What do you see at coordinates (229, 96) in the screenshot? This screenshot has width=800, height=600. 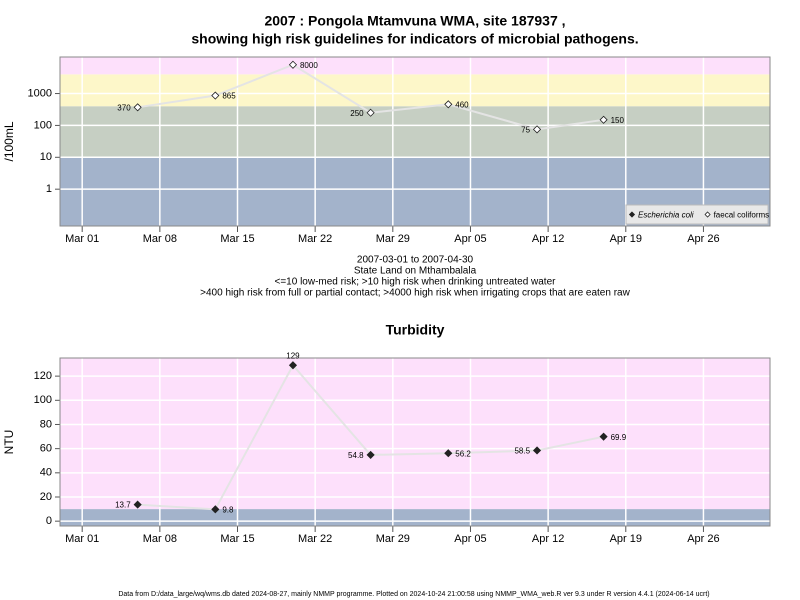 I see `value-label: 865` at bounding box center [229, 96].